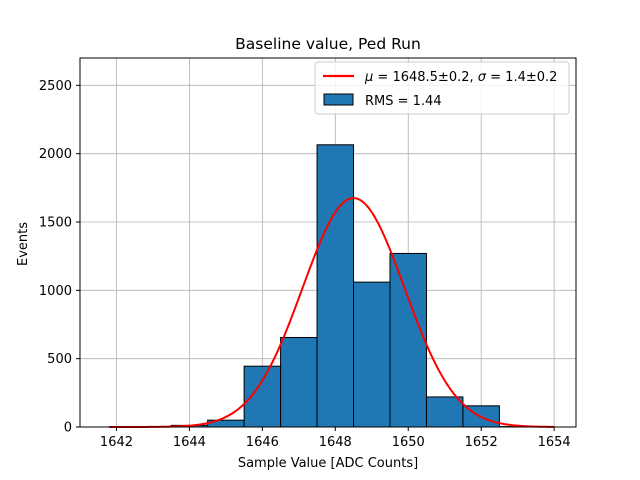  I want to click on x-tick-label: 1644, so click(189, 442).